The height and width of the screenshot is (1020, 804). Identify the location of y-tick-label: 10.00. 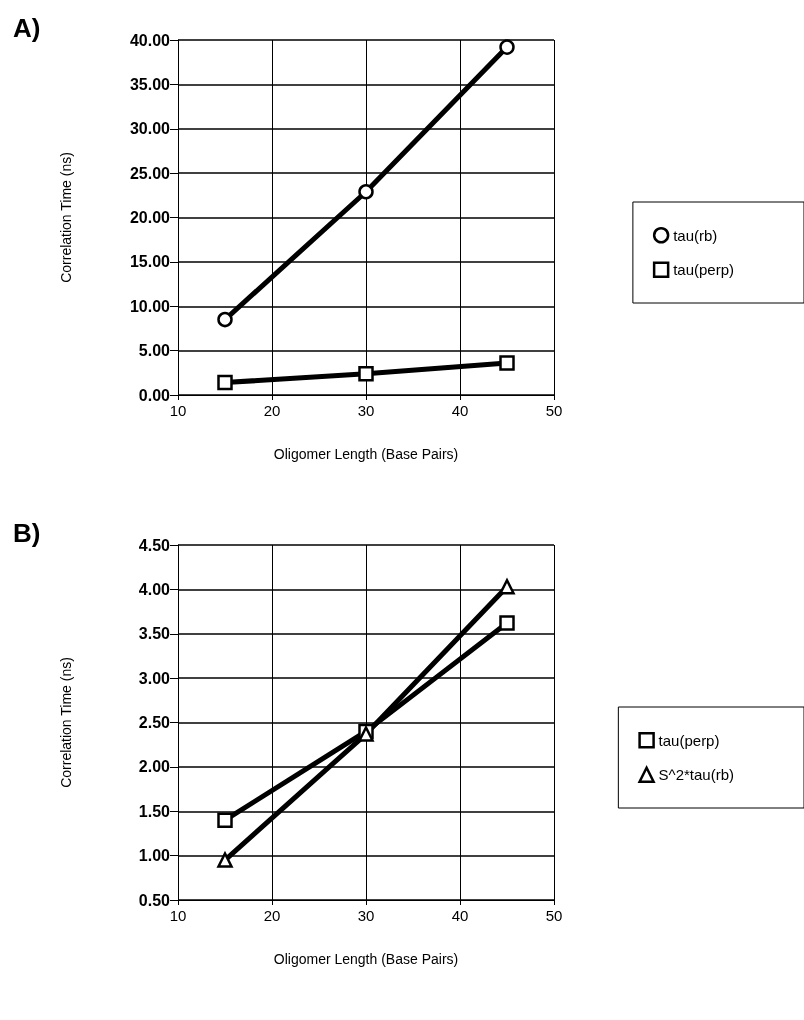
(150, 306).